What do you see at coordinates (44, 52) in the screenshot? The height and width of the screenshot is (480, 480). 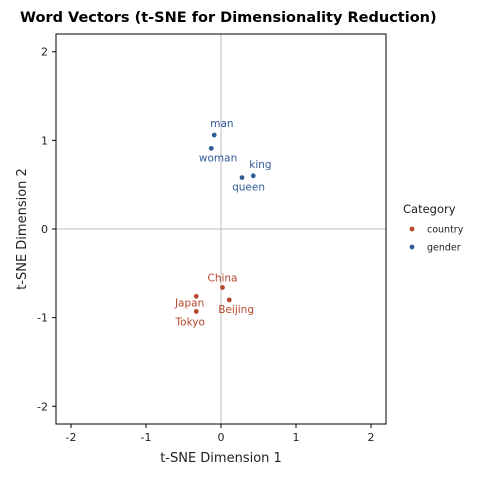 I see `y-tick-label: 2` at bounding box center [44, 52].